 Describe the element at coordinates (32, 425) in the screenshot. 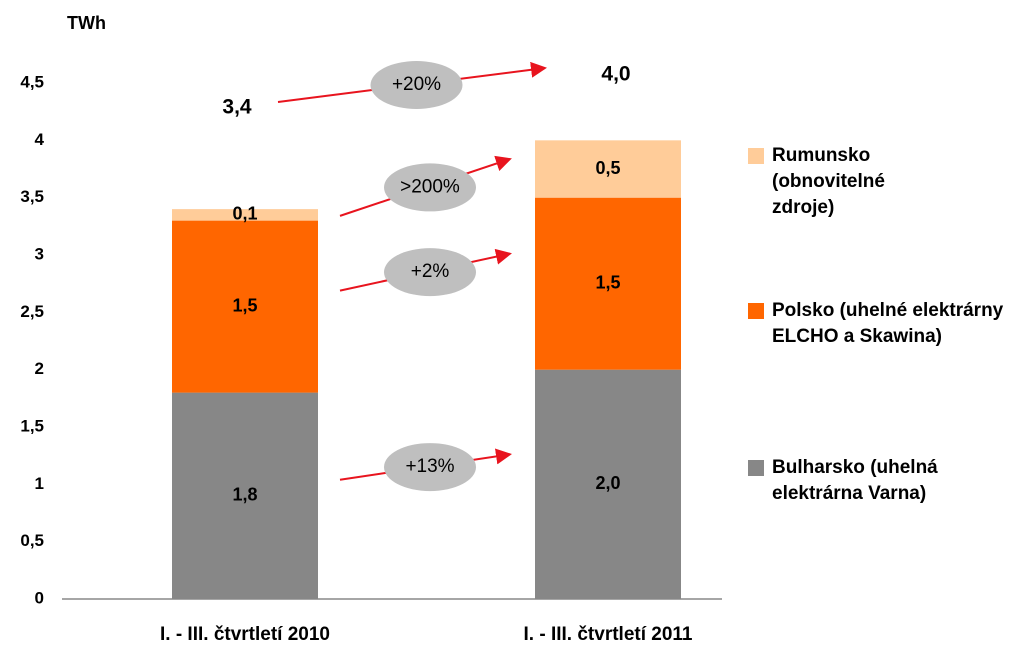

I see `y-tick-label: 1,5` at that location.